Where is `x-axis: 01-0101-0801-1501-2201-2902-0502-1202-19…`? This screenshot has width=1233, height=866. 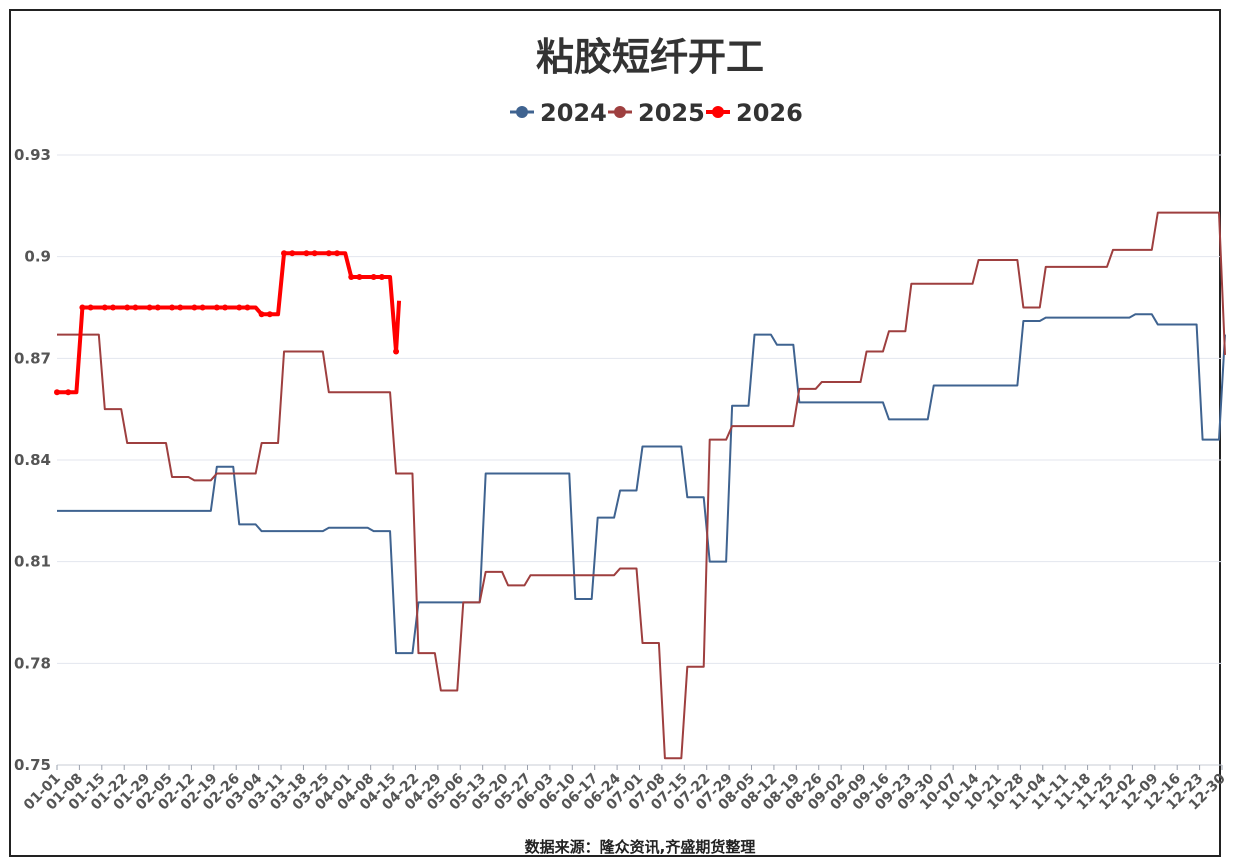 x-axis: 01-0101-0801-1501-2201-2902-0502-1202-19… is located at coordinates (625, 789).